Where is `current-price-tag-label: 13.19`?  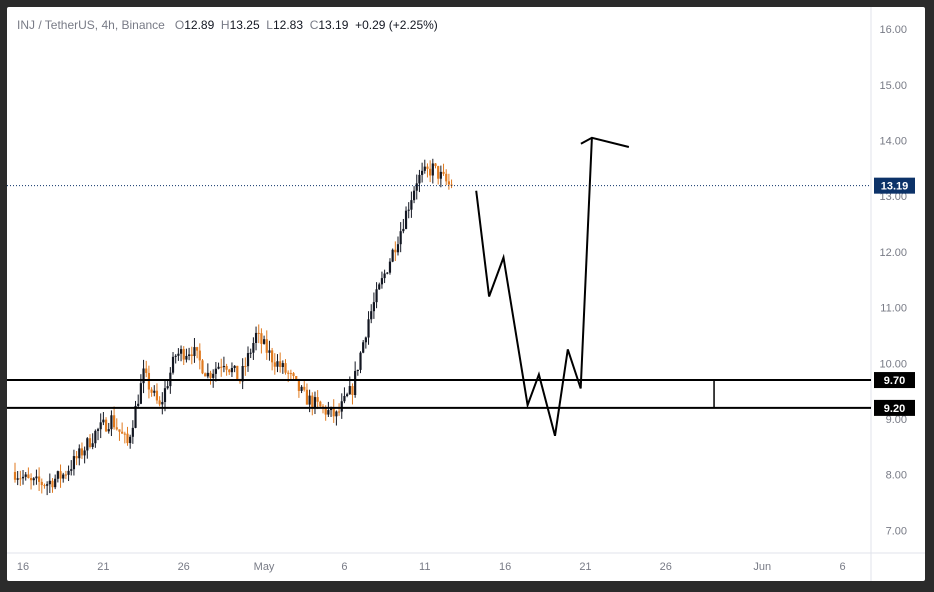
current-price-tag-label: 13.19 is located at coordinates (895, 187).